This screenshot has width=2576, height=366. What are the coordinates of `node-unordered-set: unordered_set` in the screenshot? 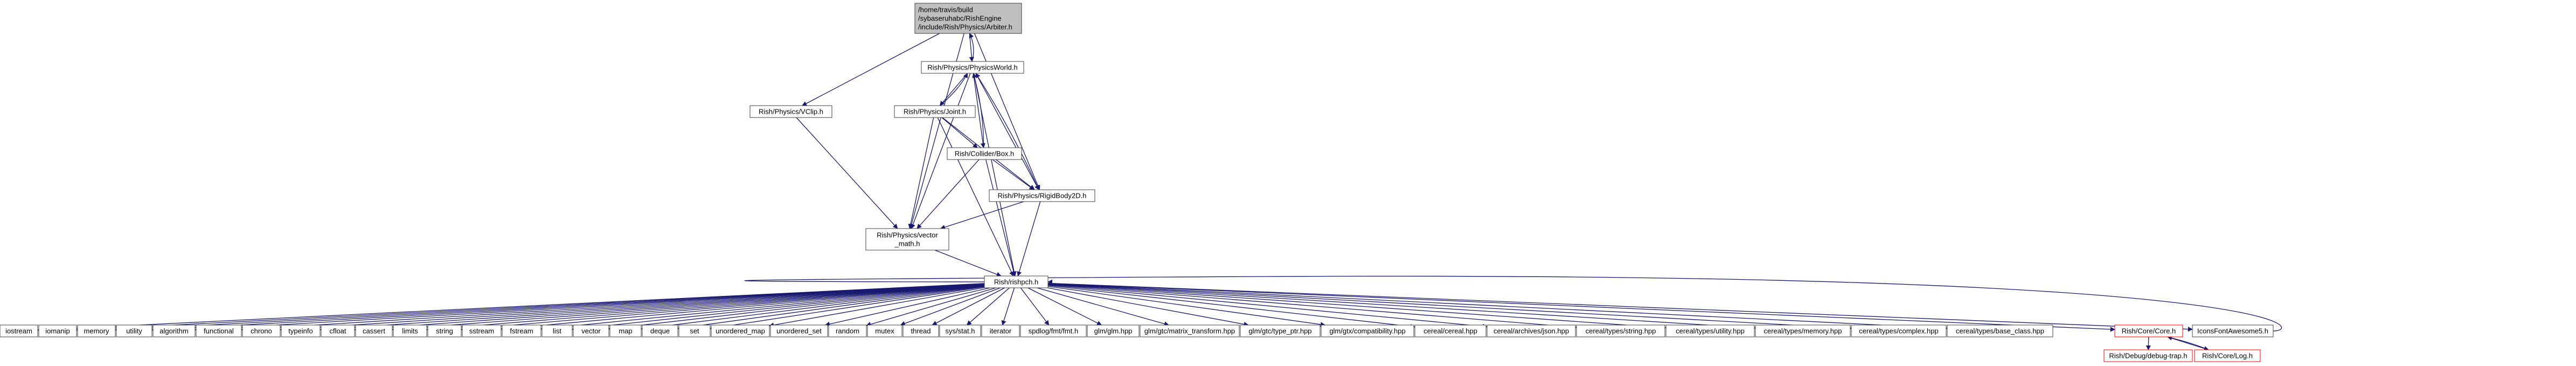 It's located at (799, 330).